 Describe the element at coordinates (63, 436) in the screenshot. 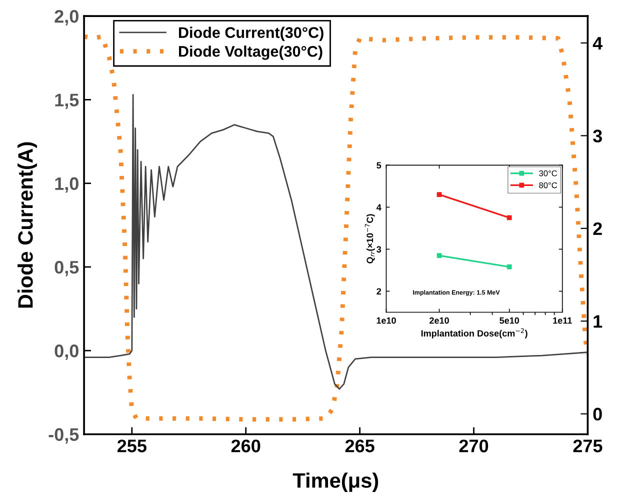

I see `y-tick-label: -0,5` at that location.